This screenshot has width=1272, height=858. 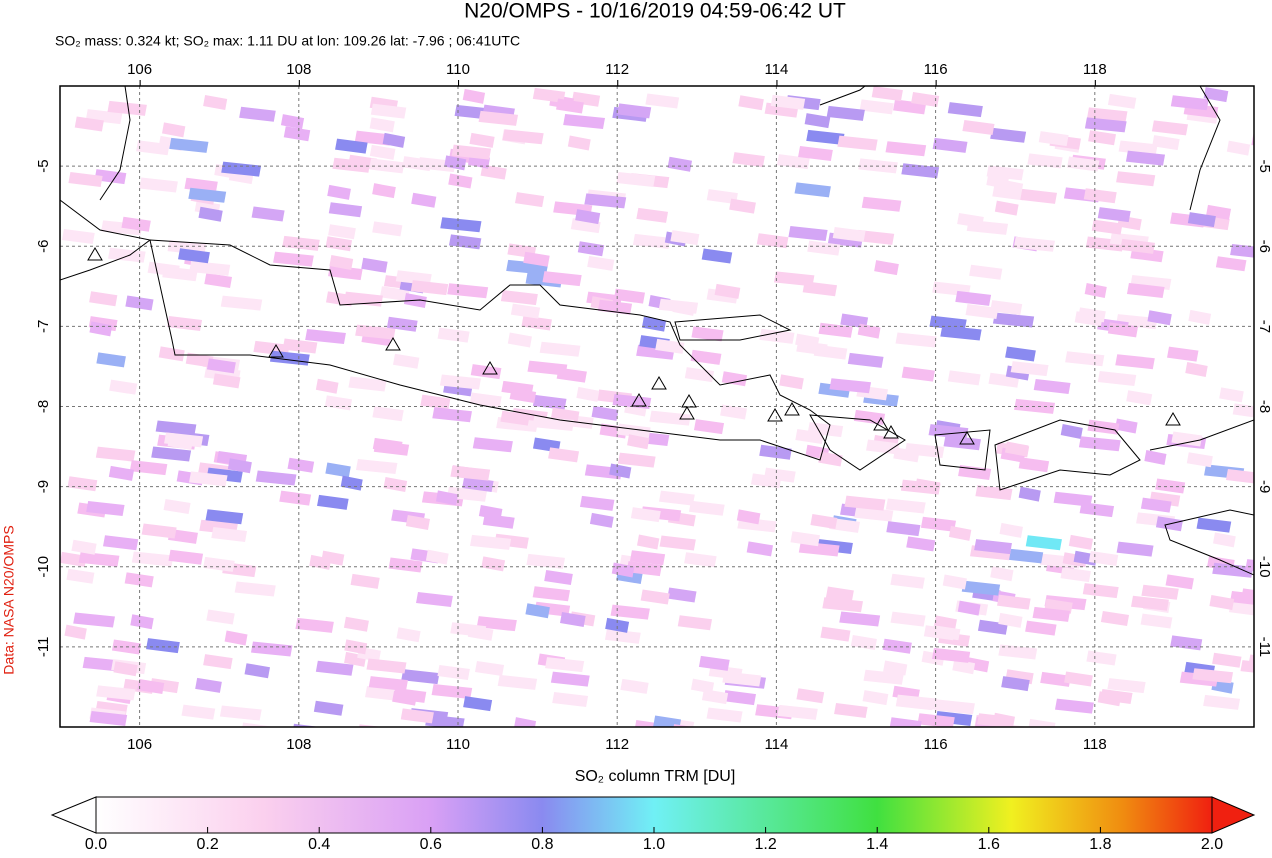 What do you see at coordinates (1264, 406) in the screenshot?
I see `y-tick-label: -8` at bounding box center [1264, 406].